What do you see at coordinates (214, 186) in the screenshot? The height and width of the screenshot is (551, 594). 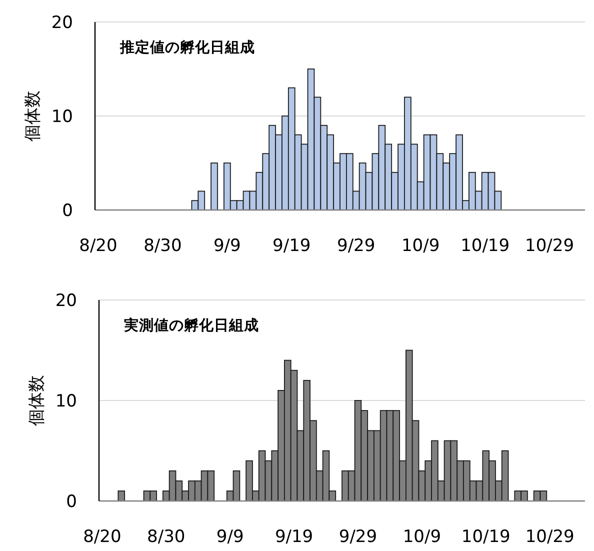 I see `bar` at bounding box center [214, 186].